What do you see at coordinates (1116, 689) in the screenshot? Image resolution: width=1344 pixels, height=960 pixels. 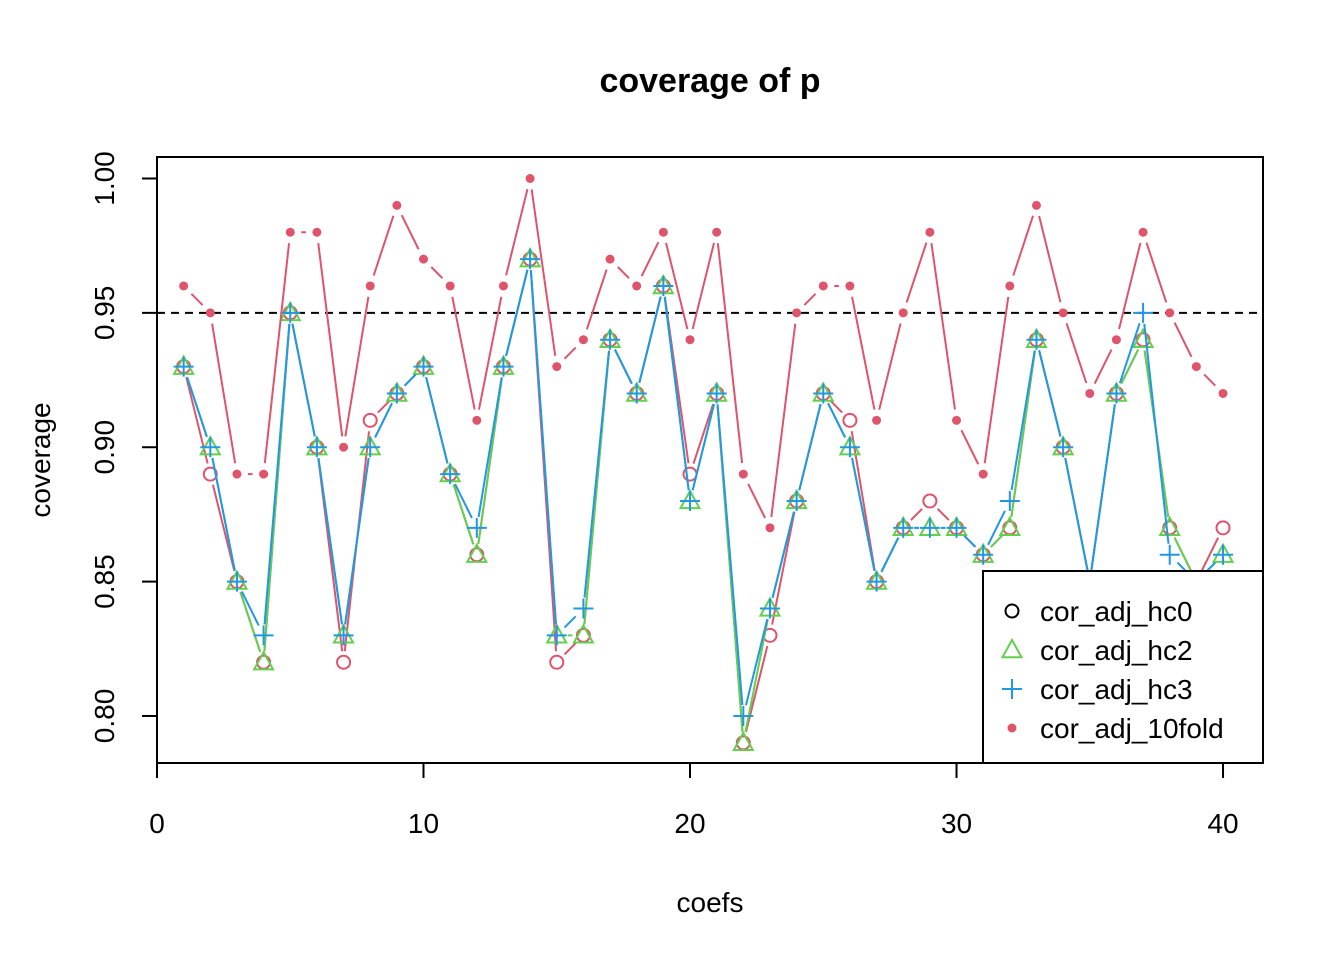 I see `legend-label: cor_adj_hc3` at bounding box center [1116, 689].